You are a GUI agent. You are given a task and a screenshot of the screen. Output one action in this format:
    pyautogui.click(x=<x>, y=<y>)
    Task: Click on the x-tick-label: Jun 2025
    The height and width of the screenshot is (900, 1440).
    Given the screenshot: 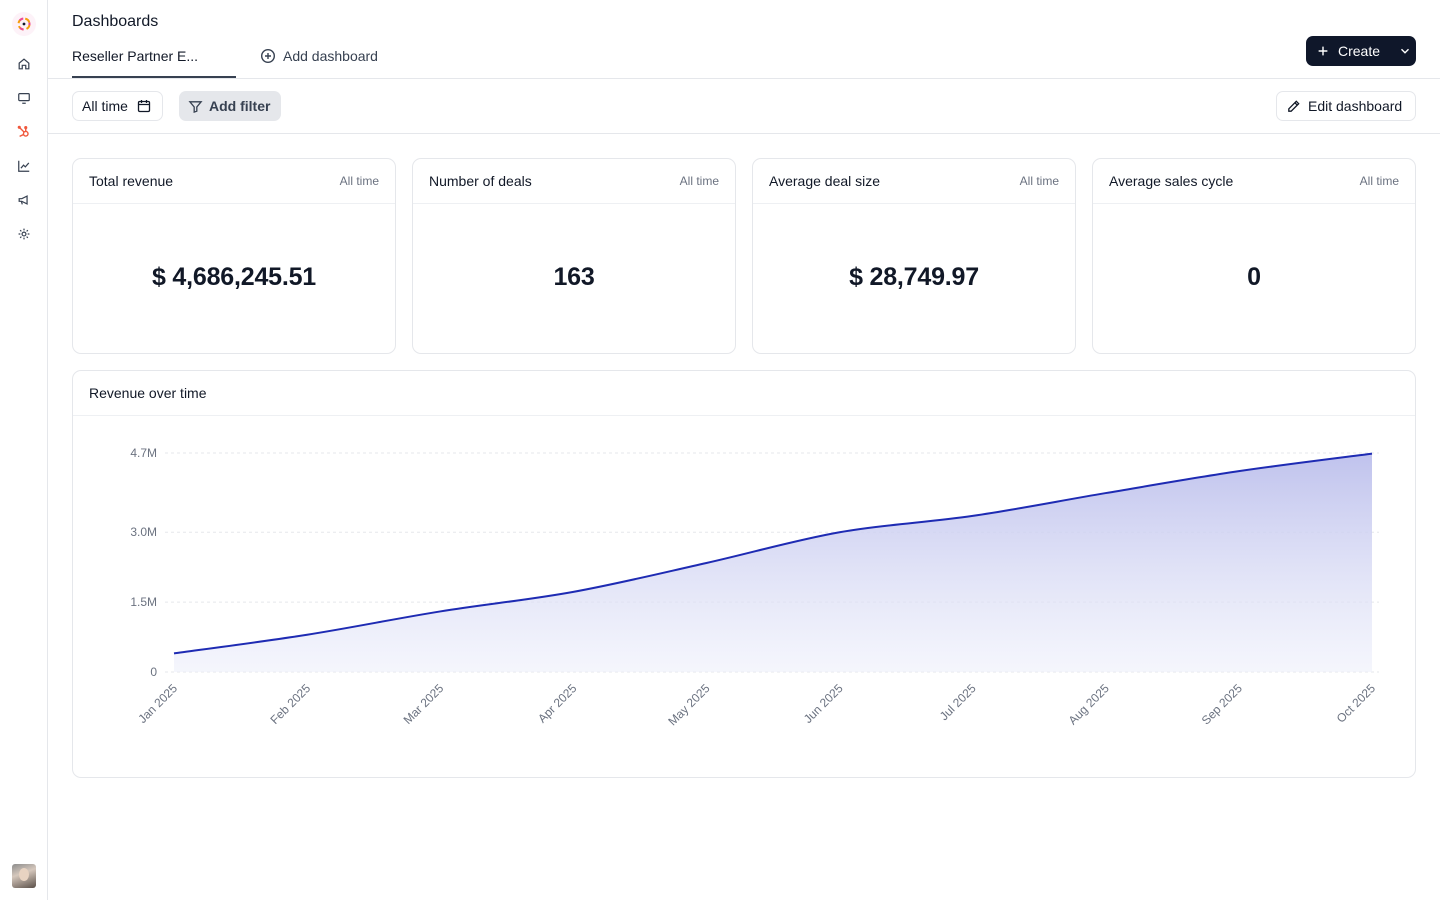 What is the action you would take?
    pyautogui.click(x=823, y=703)
    